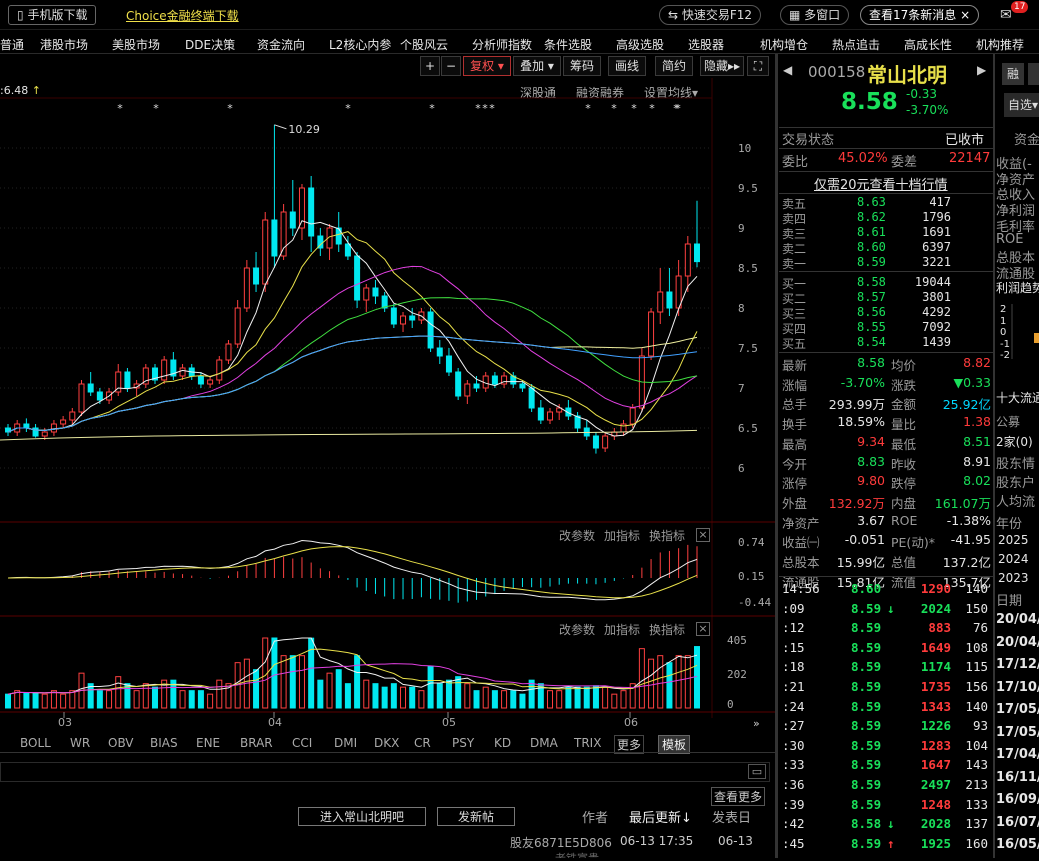  What do you see at coordinates (588, 743) in the screenshot?
I see `indicator-tab: TRIX` at bounding box center [588, 743].